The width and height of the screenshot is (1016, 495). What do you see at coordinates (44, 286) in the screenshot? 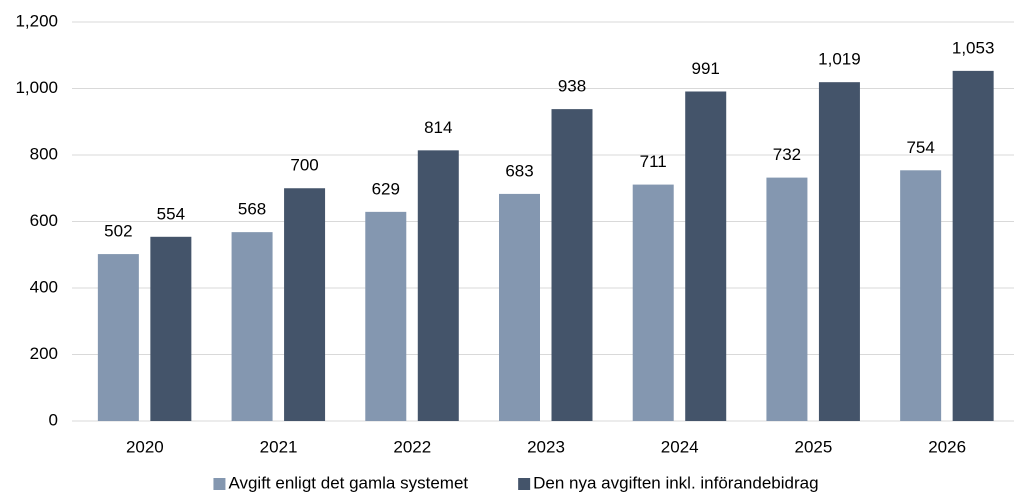
I see `y-tick-label: 400` at bounding box center [44, 286].